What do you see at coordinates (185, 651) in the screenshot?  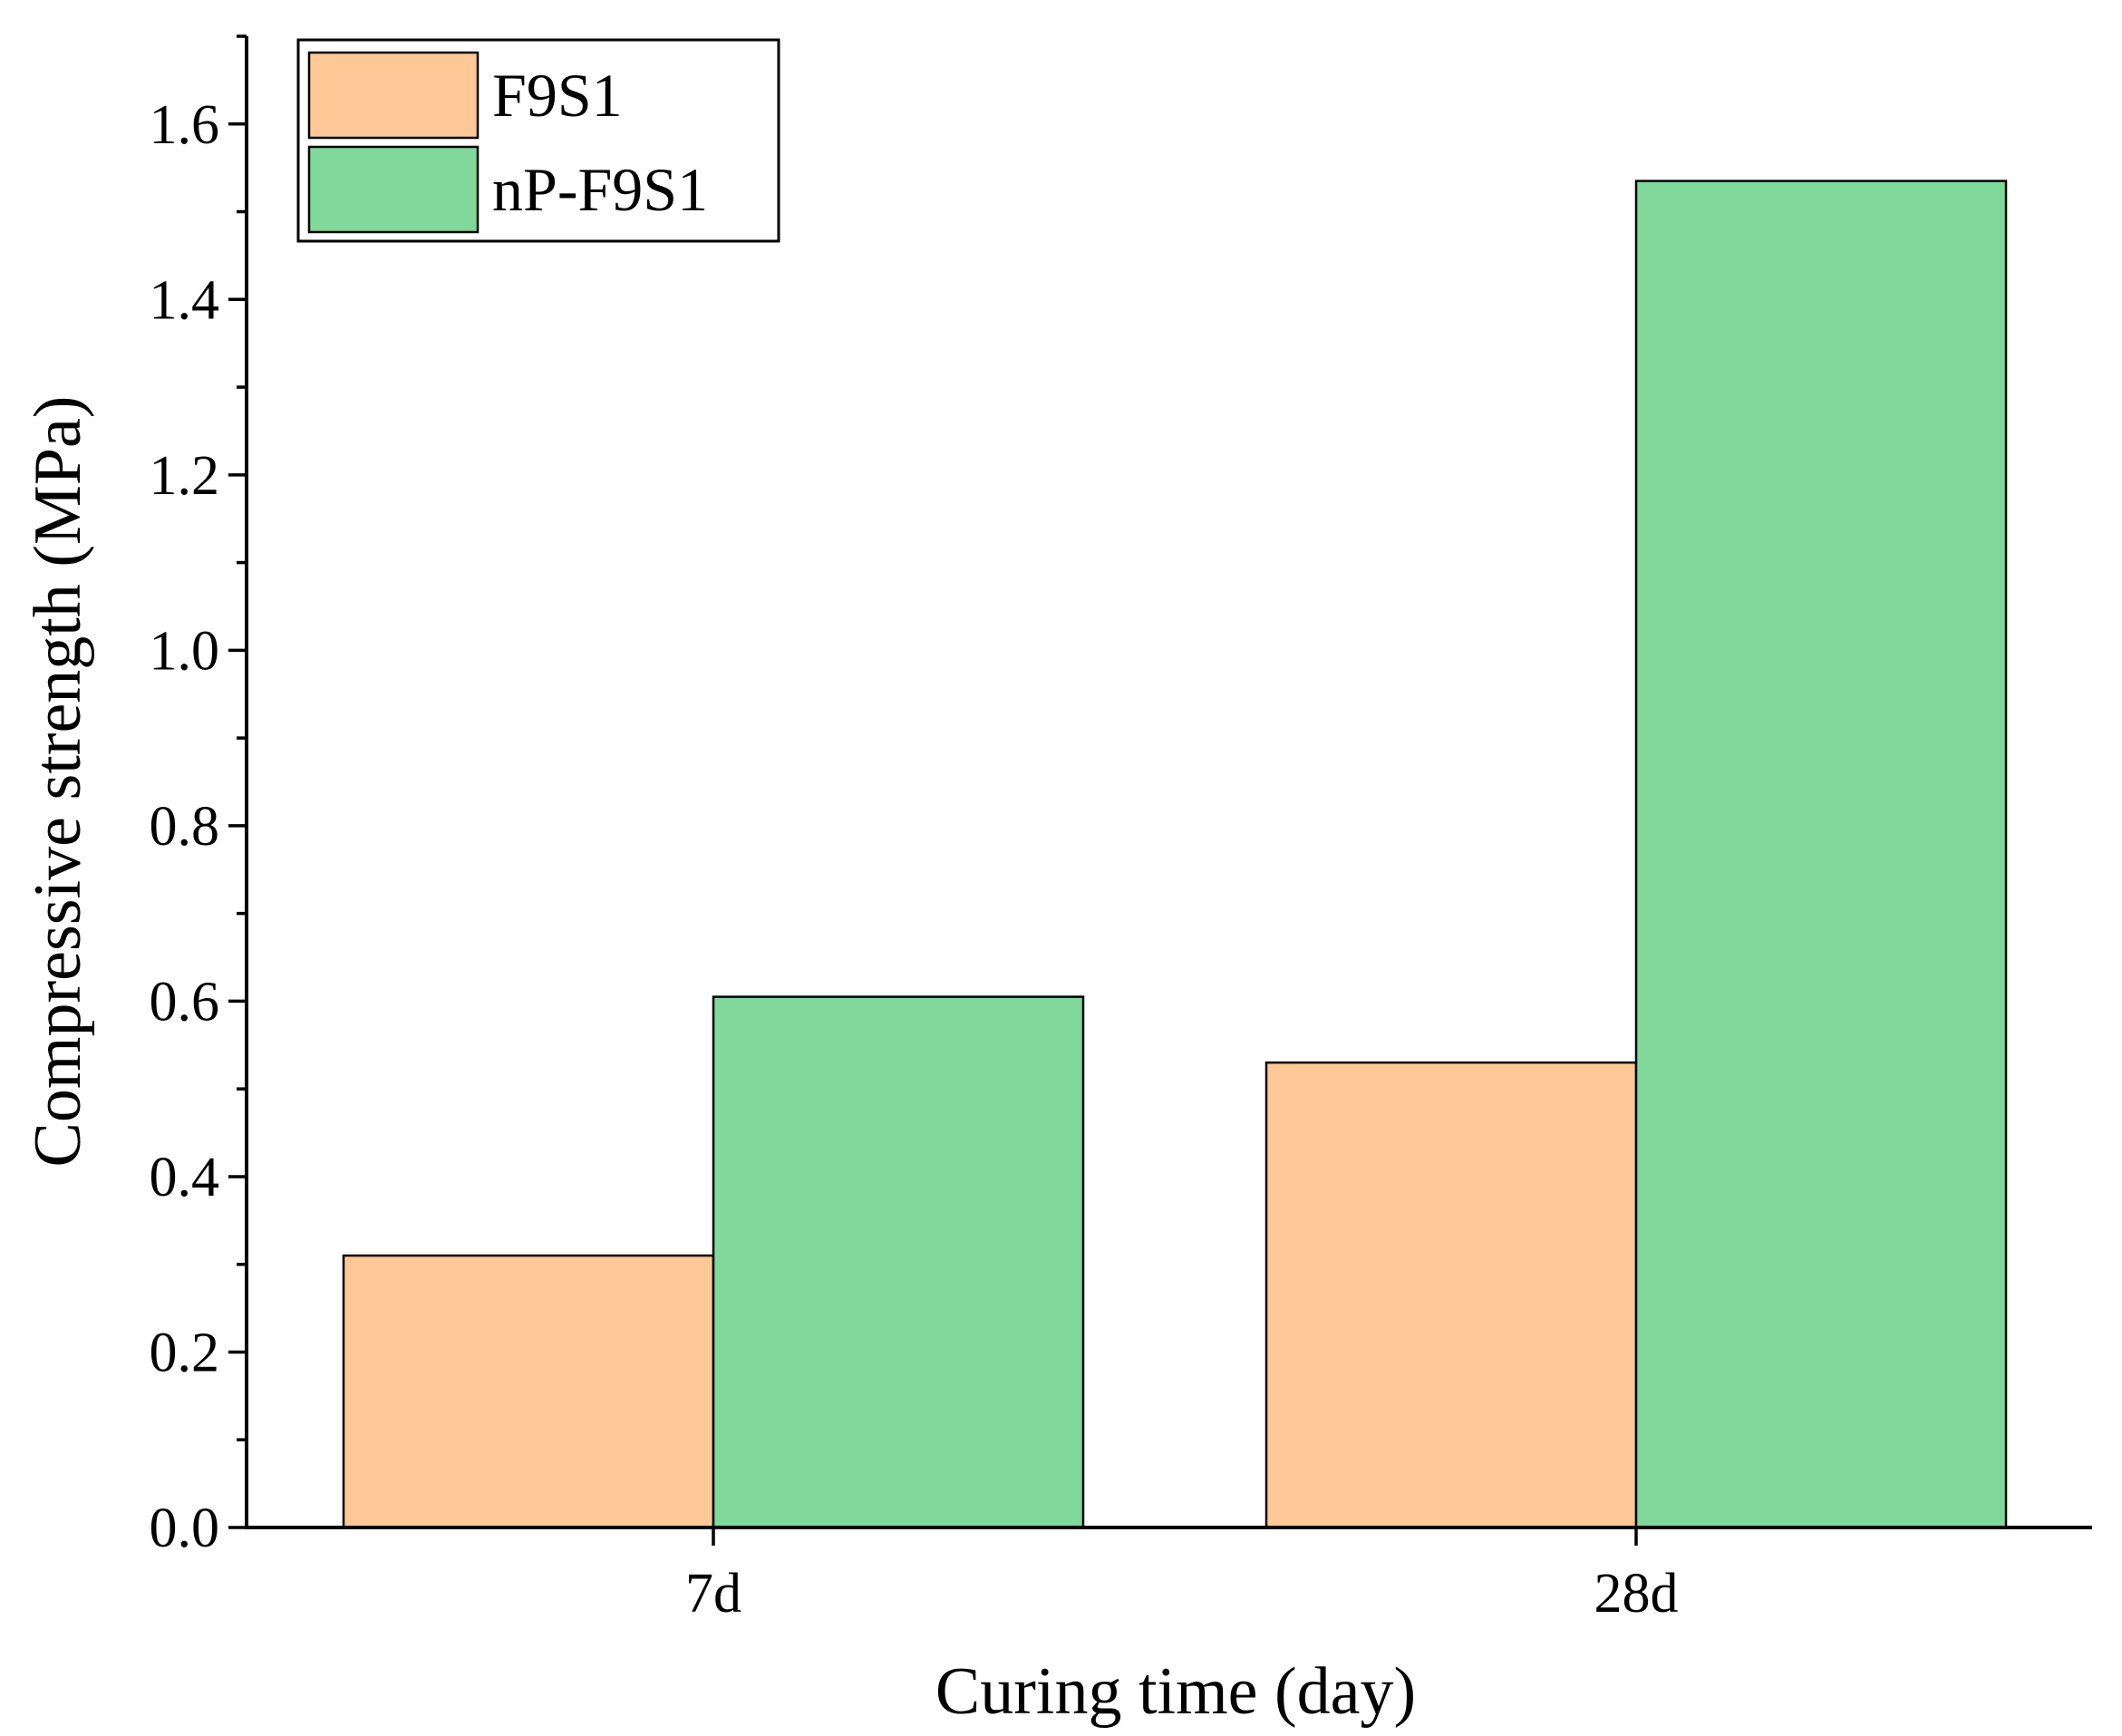 I see `y-tick-label: 1.0` at bounding box center [185, 651].